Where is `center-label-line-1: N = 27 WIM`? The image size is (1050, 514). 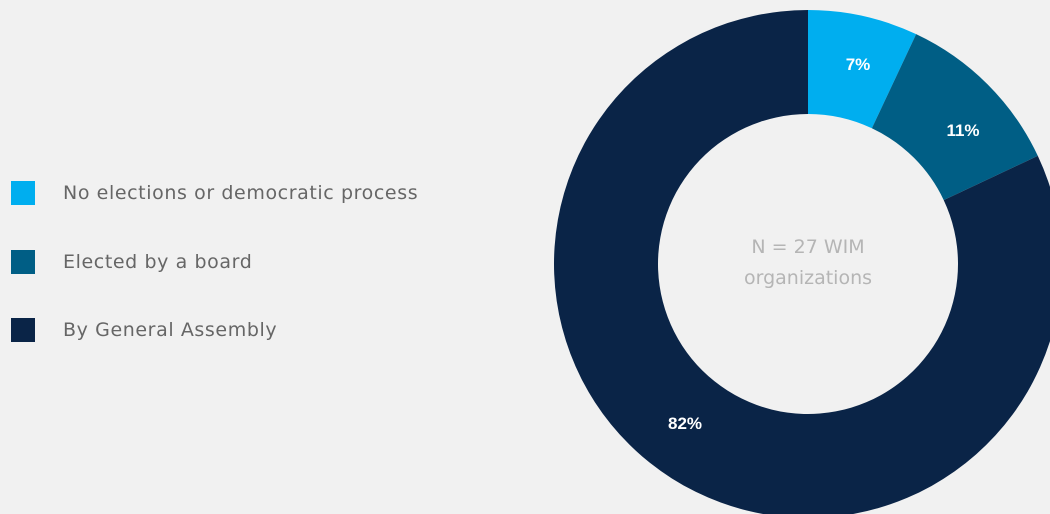
center-label-line-1: N = 27 WIM is located at coordinates (807, 247).